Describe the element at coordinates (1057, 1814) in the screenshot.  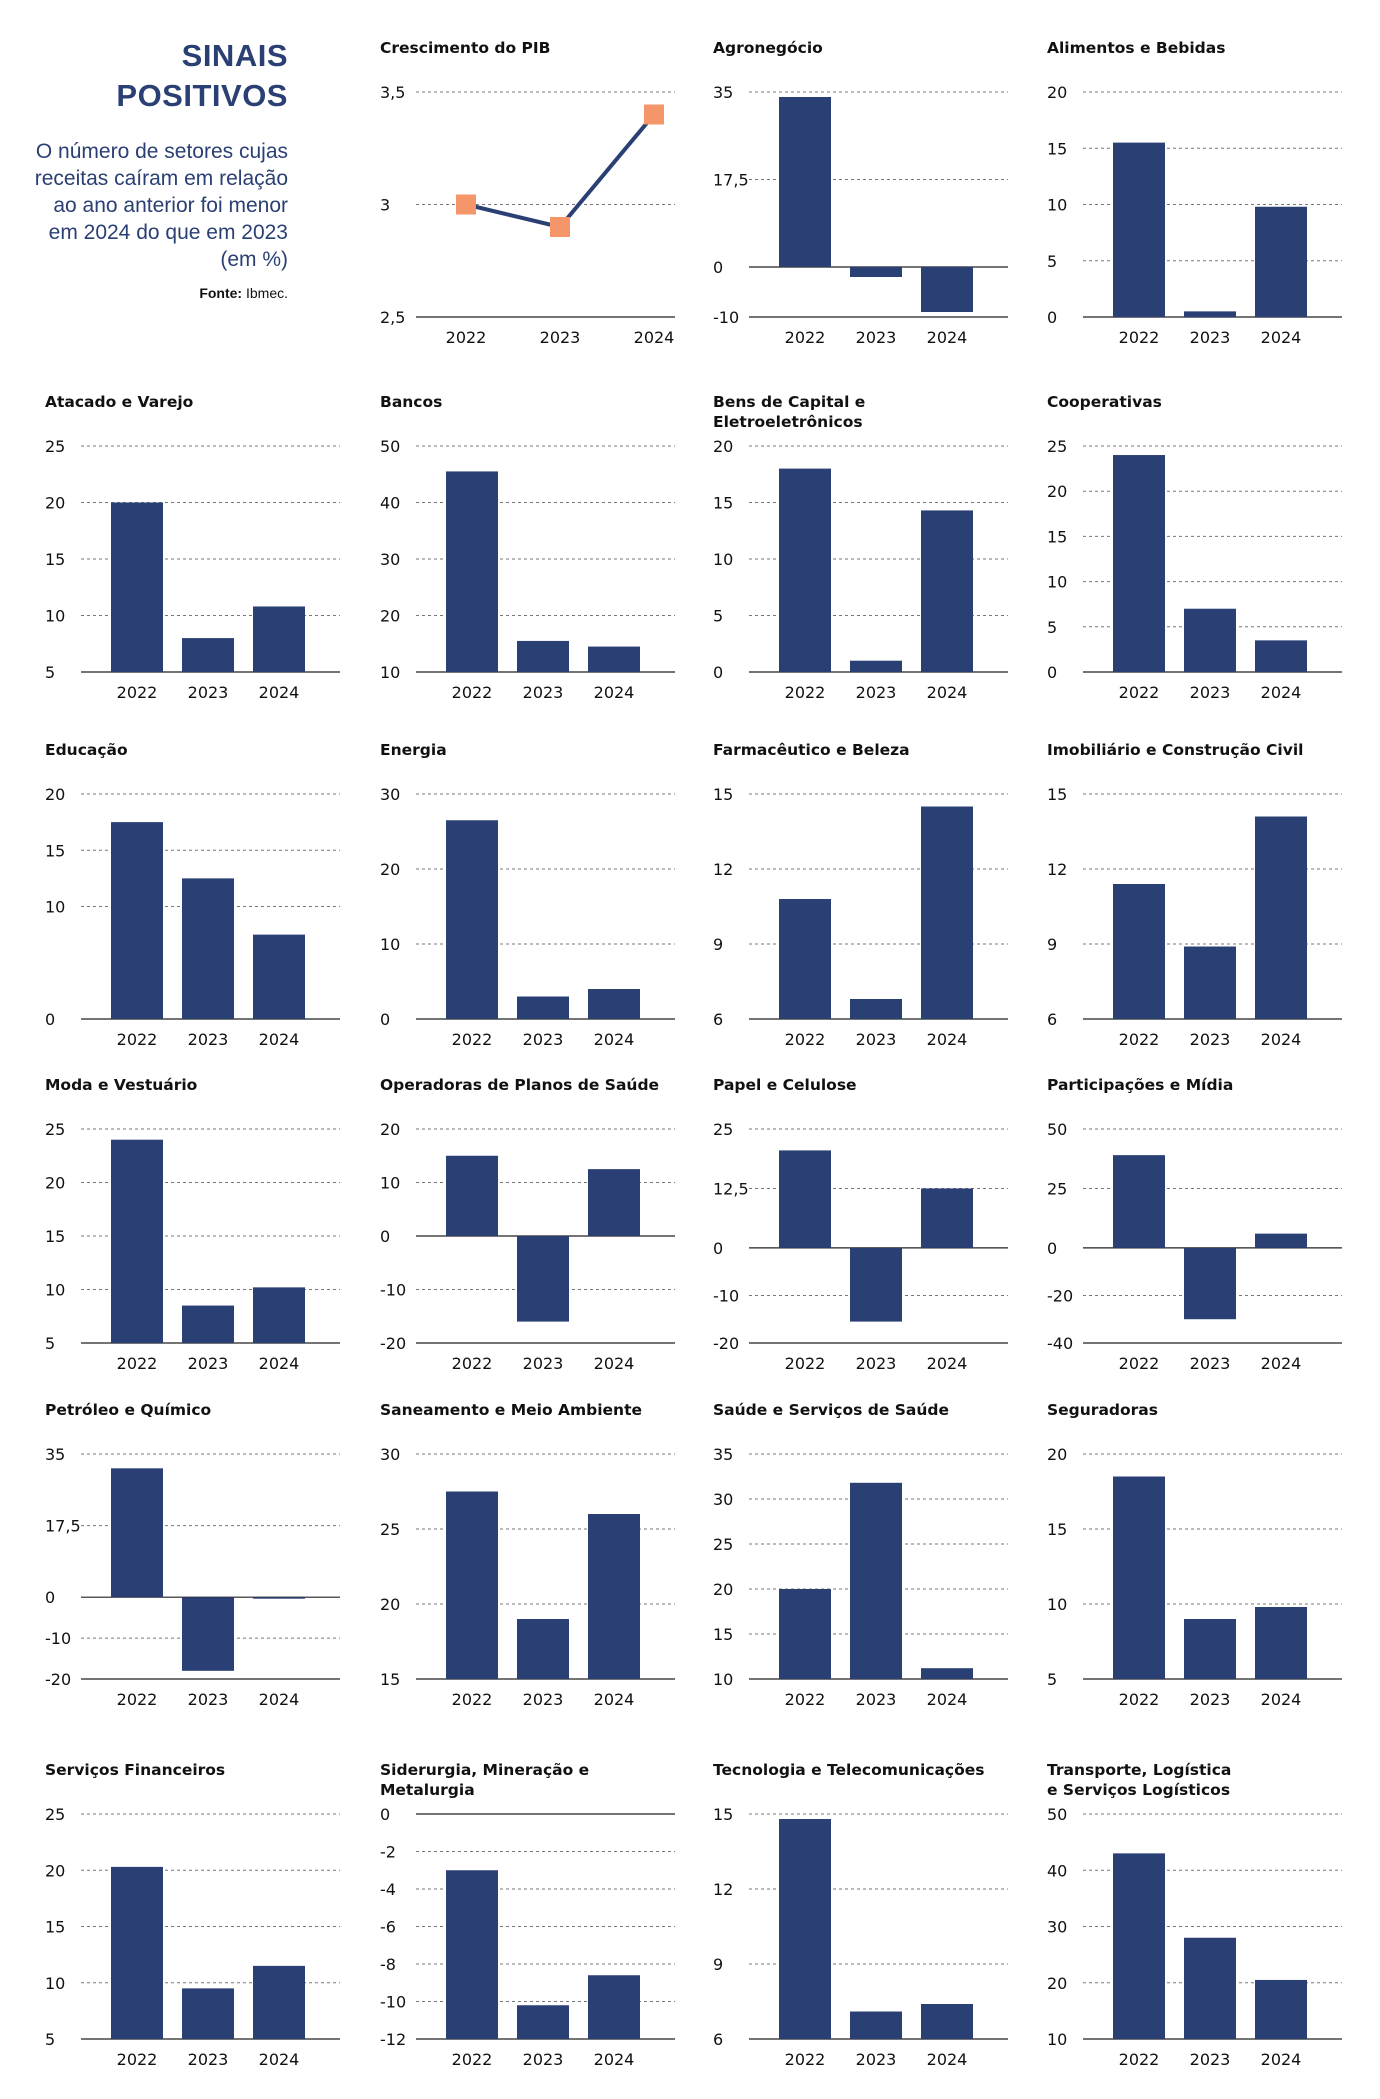
I see `y-tick-label: 50` at that location.